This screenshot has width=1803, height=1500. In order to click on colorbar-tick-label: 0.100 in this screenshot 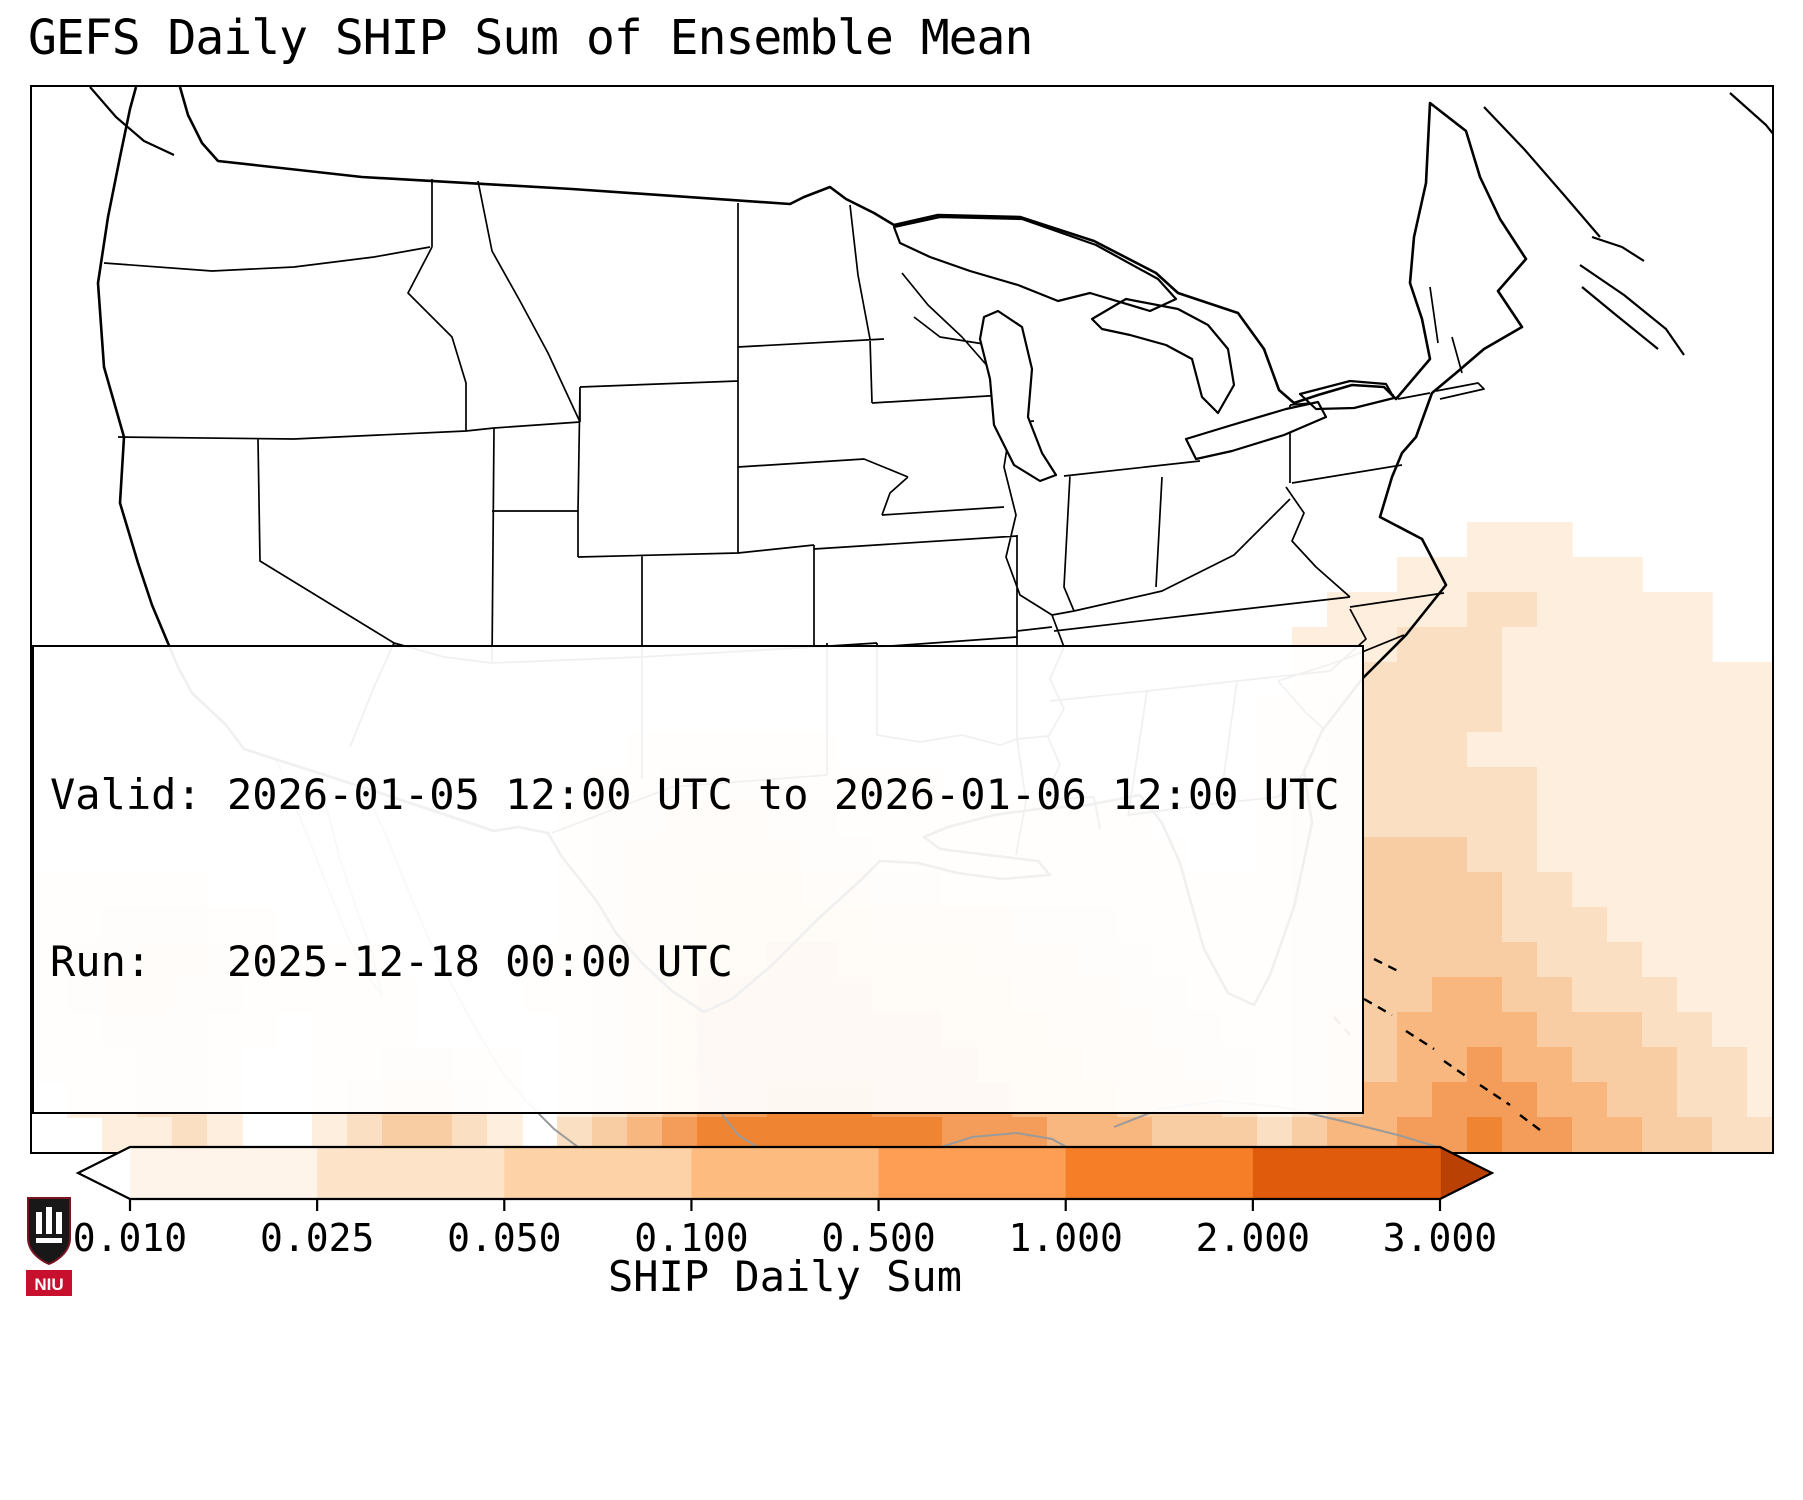, I will do `click(691, 1238)`.